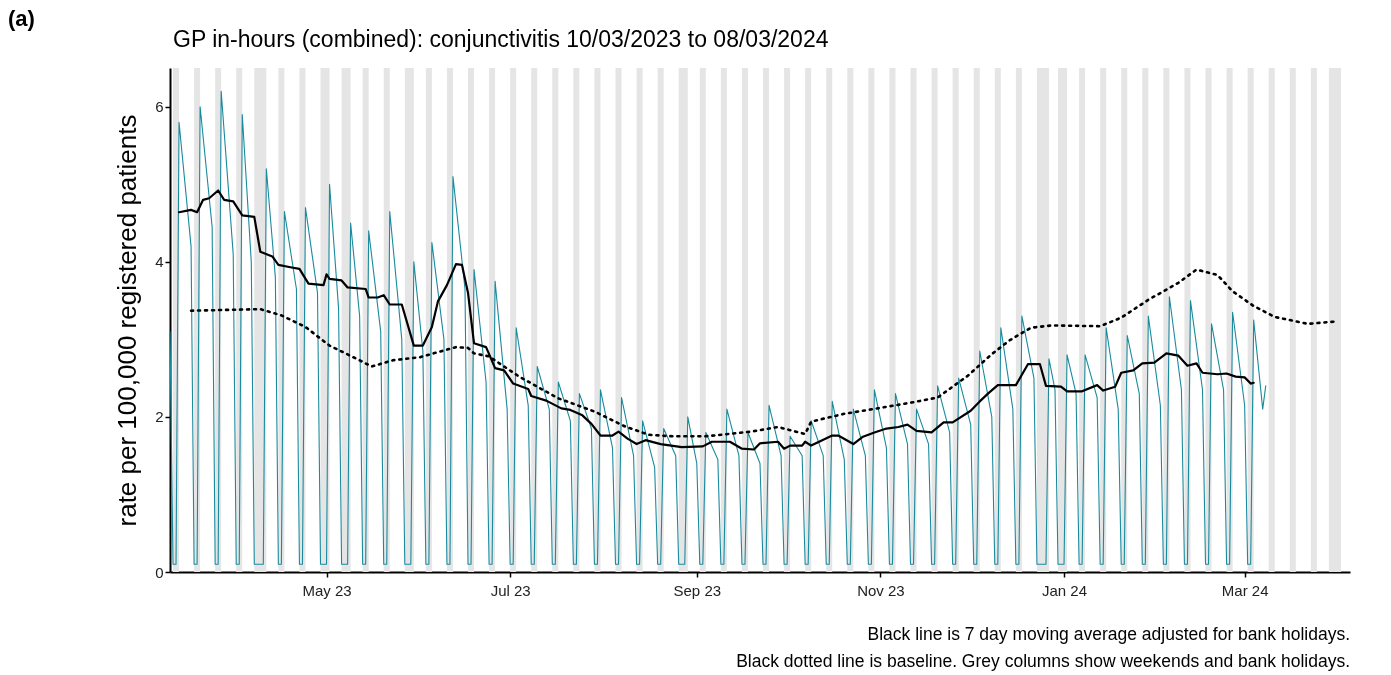  What do you see at coordinates (327, 590) in the screenshot?
I see `x-tick-label: May 23` at bounding box center [327, 590].